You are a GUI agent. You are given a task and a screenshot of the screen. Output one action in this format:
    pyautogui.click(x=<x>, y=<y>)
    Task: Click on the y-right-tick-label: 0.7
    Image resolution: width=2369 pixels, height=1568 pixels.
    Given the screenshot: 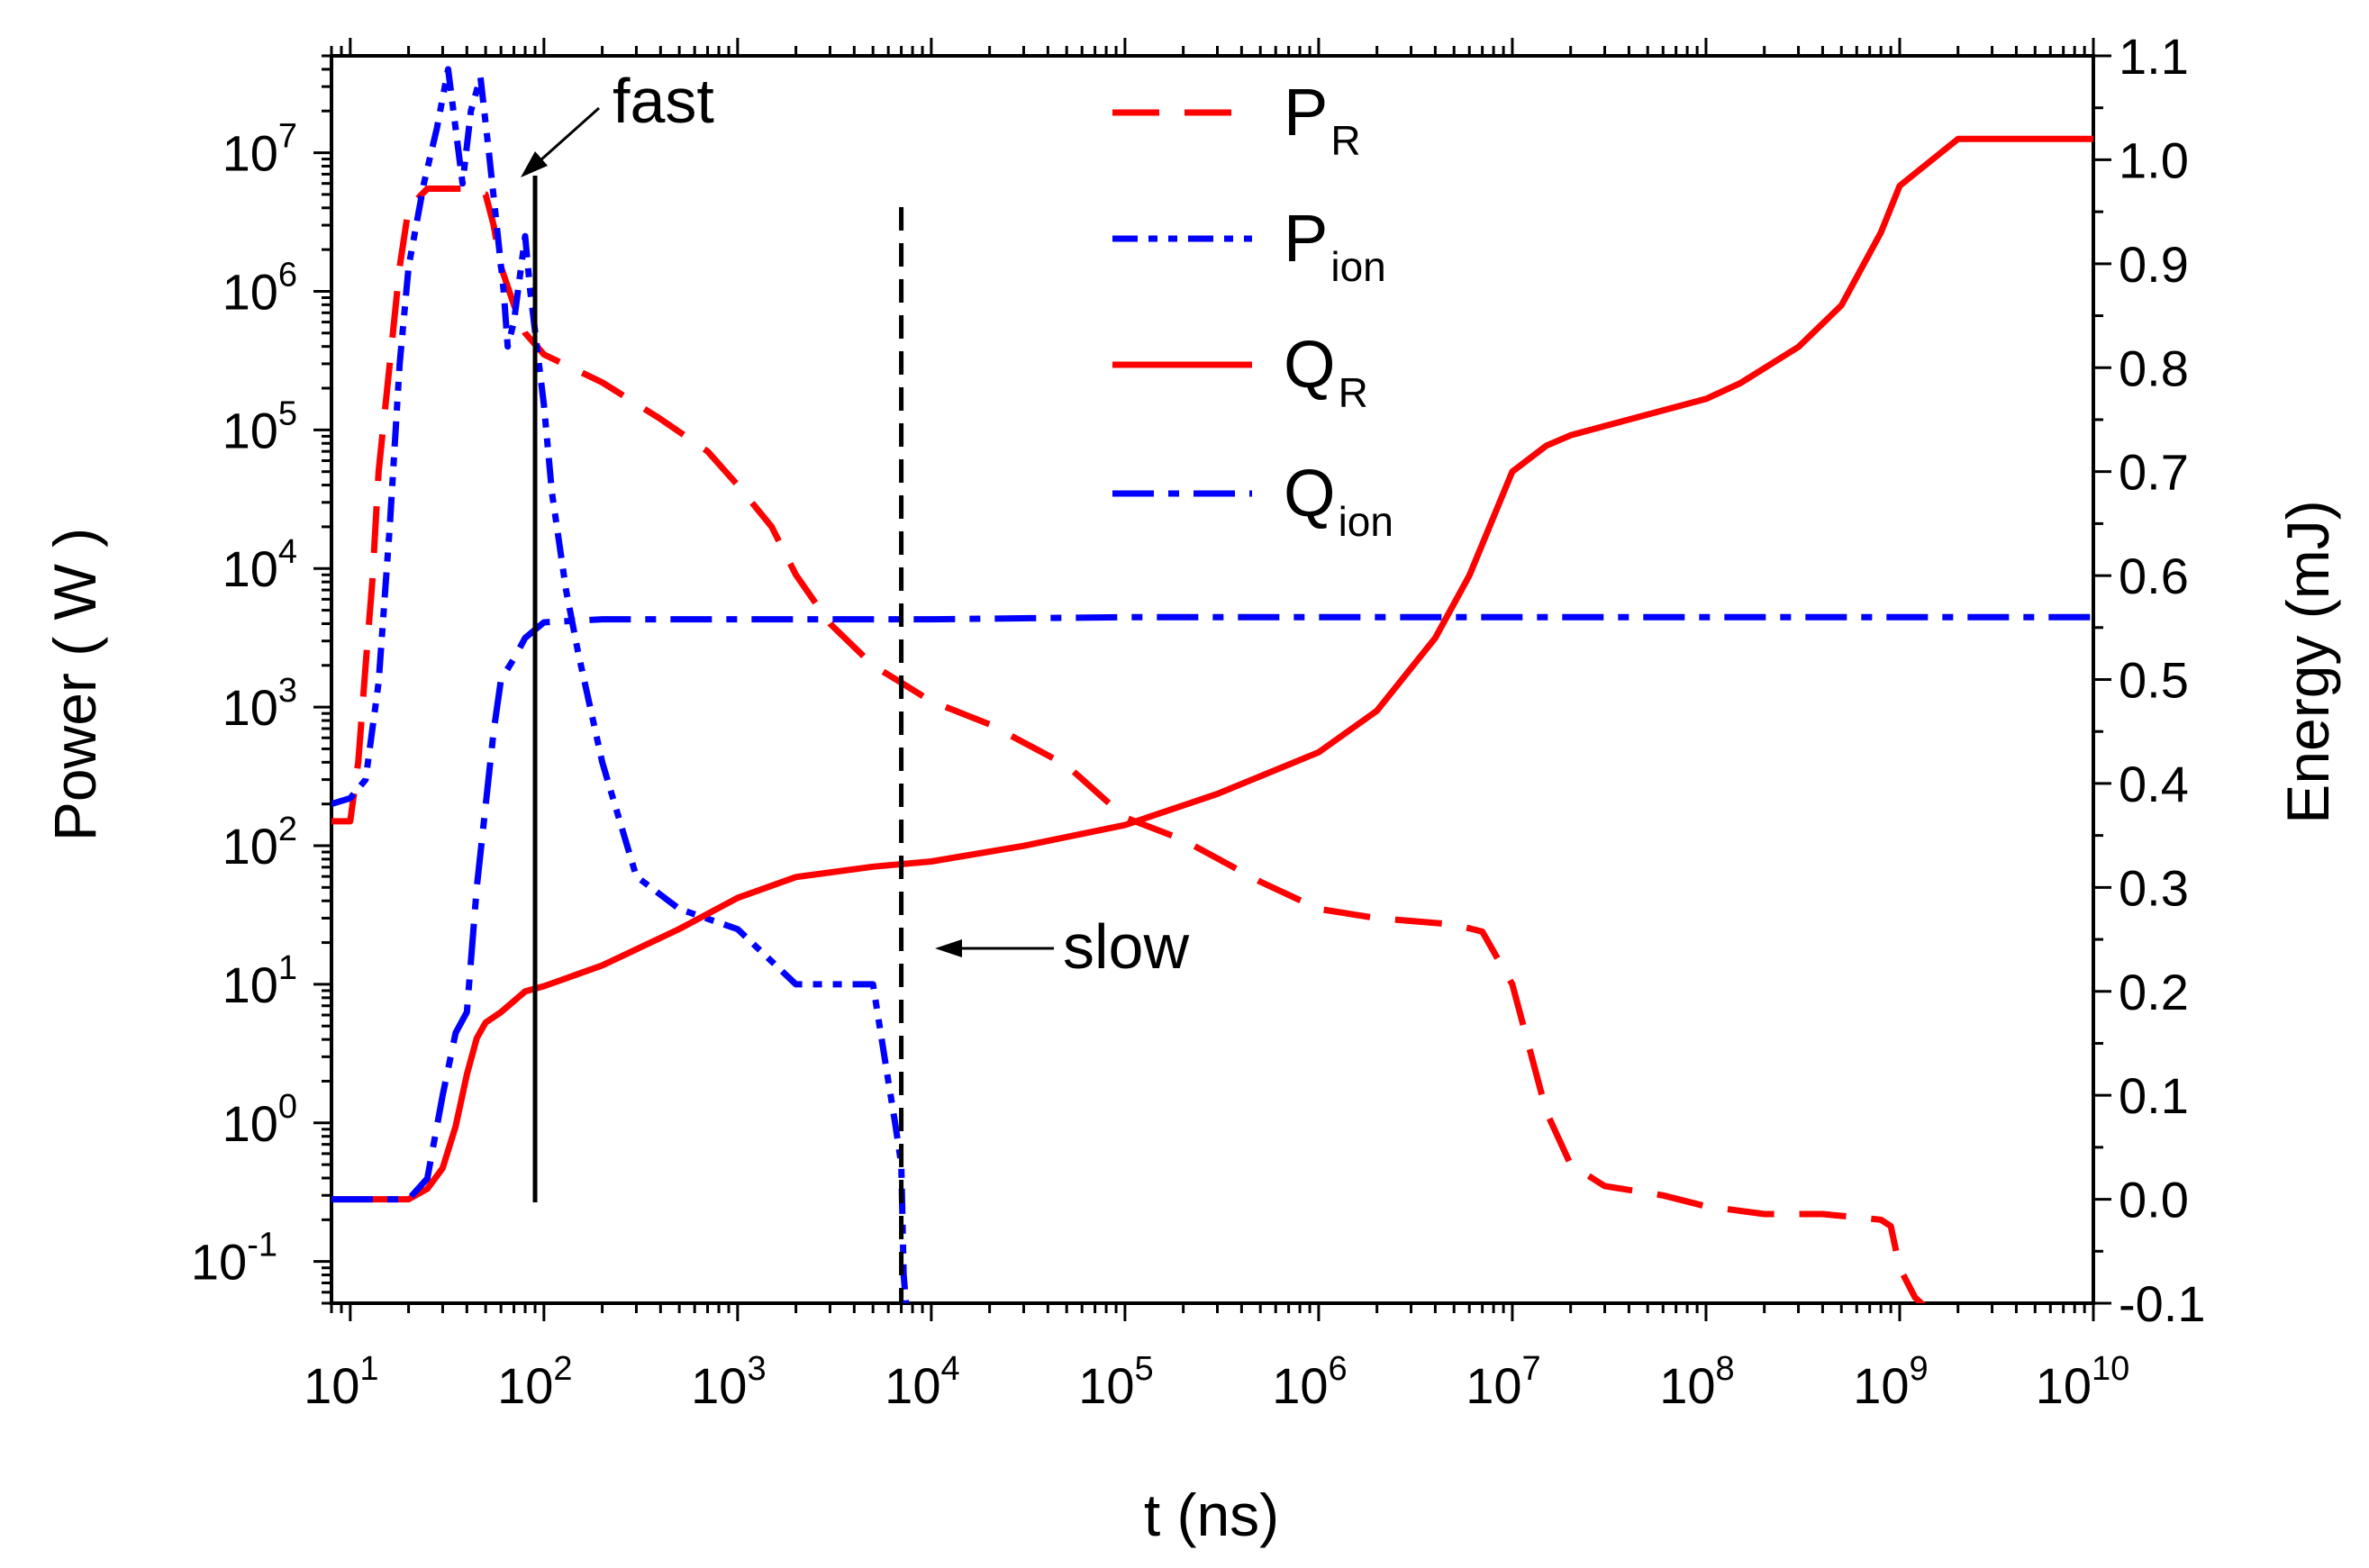 What is the action you would take?
    pyautogui.click(x=2154, y=472)
    